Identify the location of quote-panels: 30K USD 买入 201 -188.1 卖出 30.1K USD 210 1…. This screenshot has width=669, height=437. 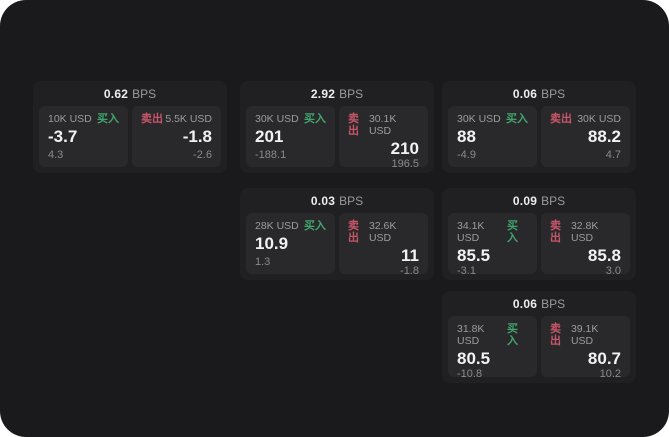
(337, 138).